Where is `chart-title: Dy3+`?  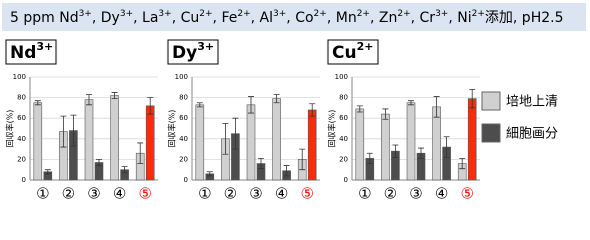 chart-title: Dy3+ is located at coordinates (193, 52).